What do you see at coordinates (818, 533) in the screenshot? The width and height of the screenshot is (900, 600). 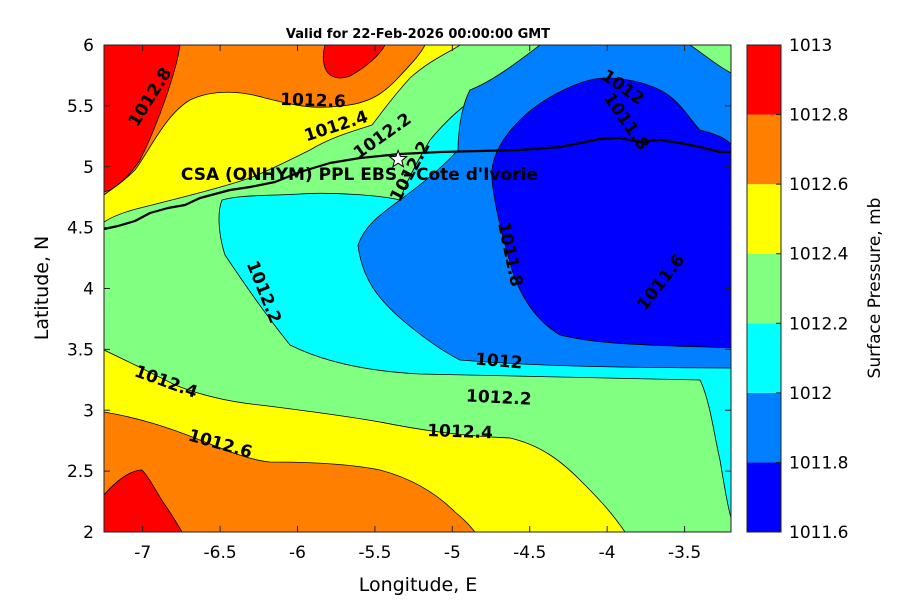 I see `colorbar-tick-label: 1011.6` at bounding box center [818, 533].